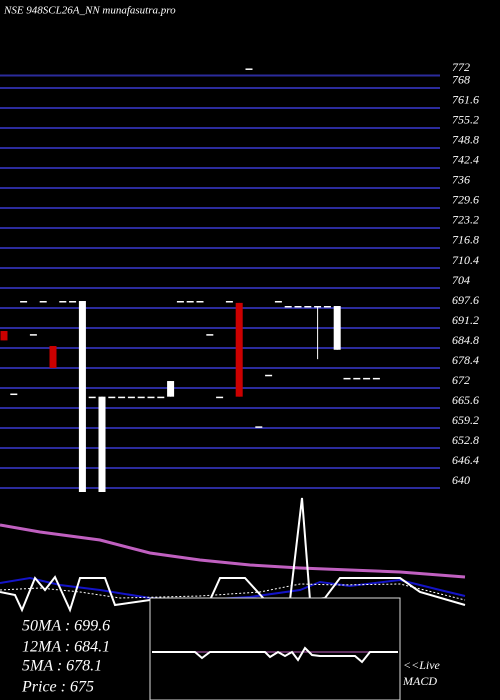  Describe the element at coordinates (461, 180) in the screenshot. I see `y-tick-label: 736` at that location.